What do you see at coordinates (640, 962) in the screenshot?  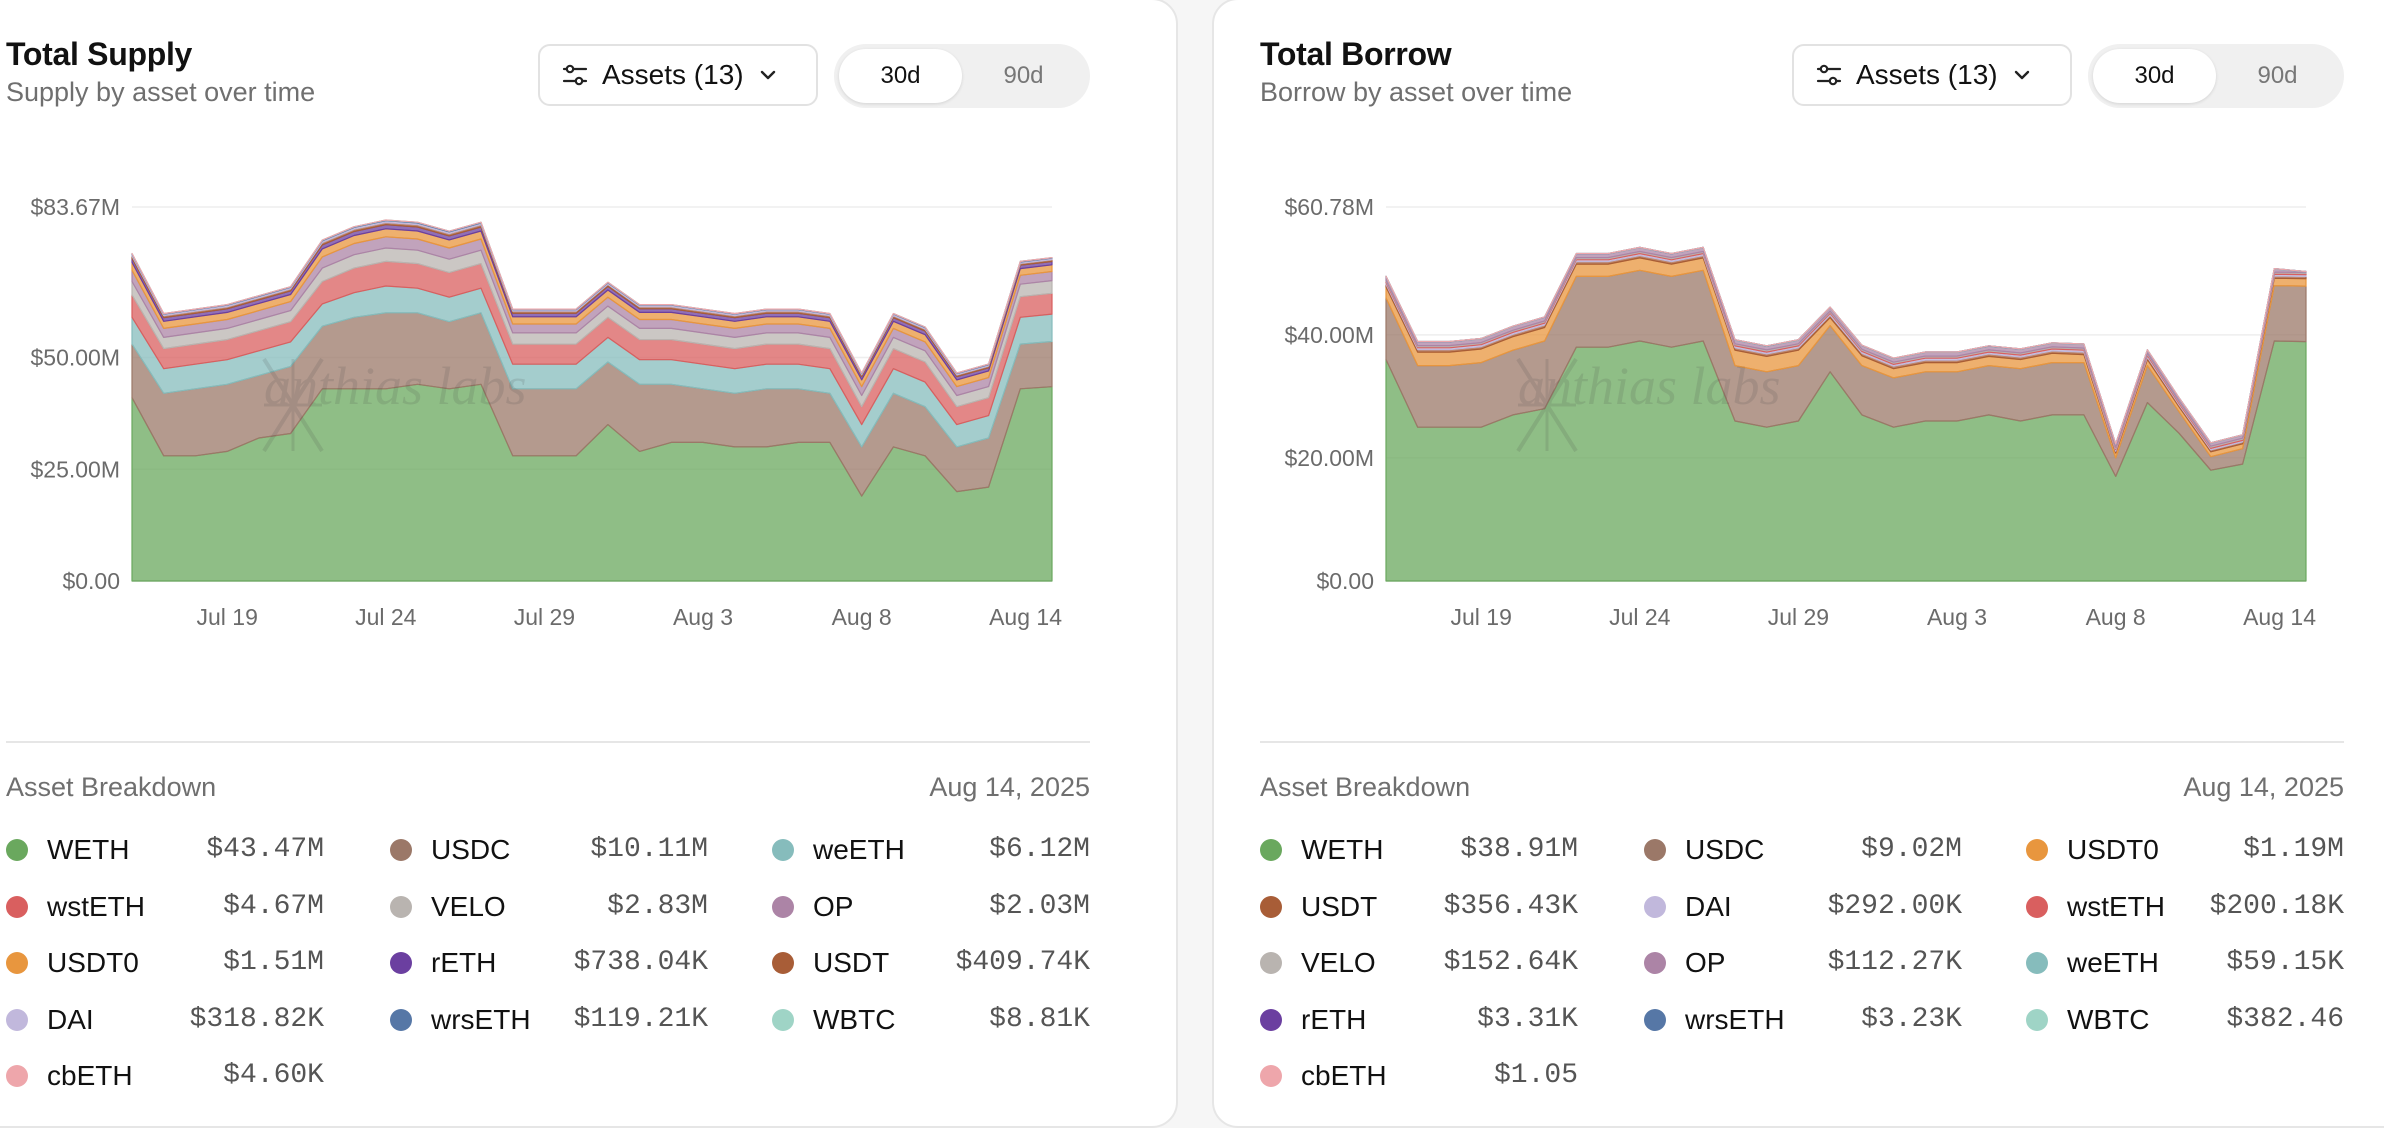 I see `legend-asset-value: $738.04K` at bounding box center [640, 962].